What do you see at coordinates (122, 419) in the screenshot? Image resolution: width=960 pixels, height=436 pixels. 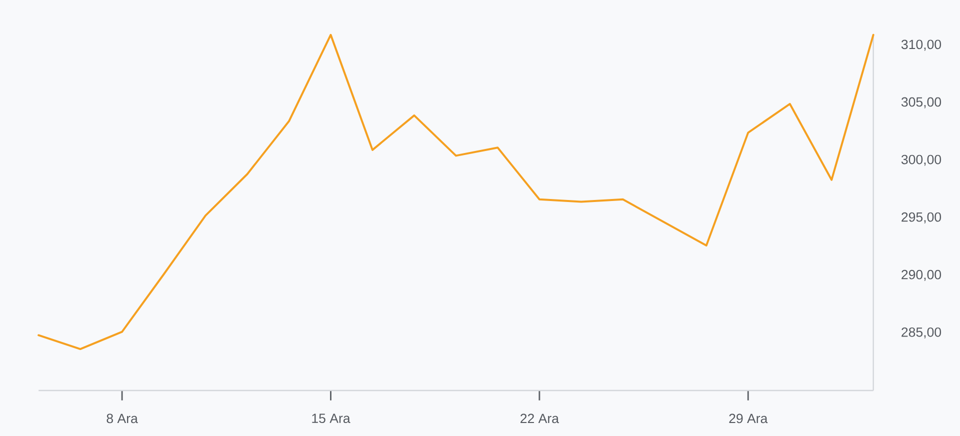 I see `x-tick-label: 8 Ara` at bounding box center [122, 419].